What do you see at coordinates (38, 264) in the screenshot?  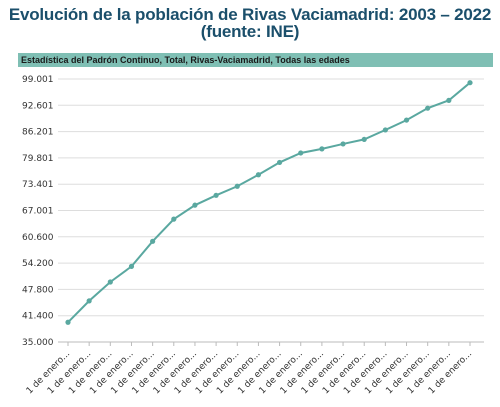 I see `y-tick-label: 54.200` at bounding box center [38, 264].